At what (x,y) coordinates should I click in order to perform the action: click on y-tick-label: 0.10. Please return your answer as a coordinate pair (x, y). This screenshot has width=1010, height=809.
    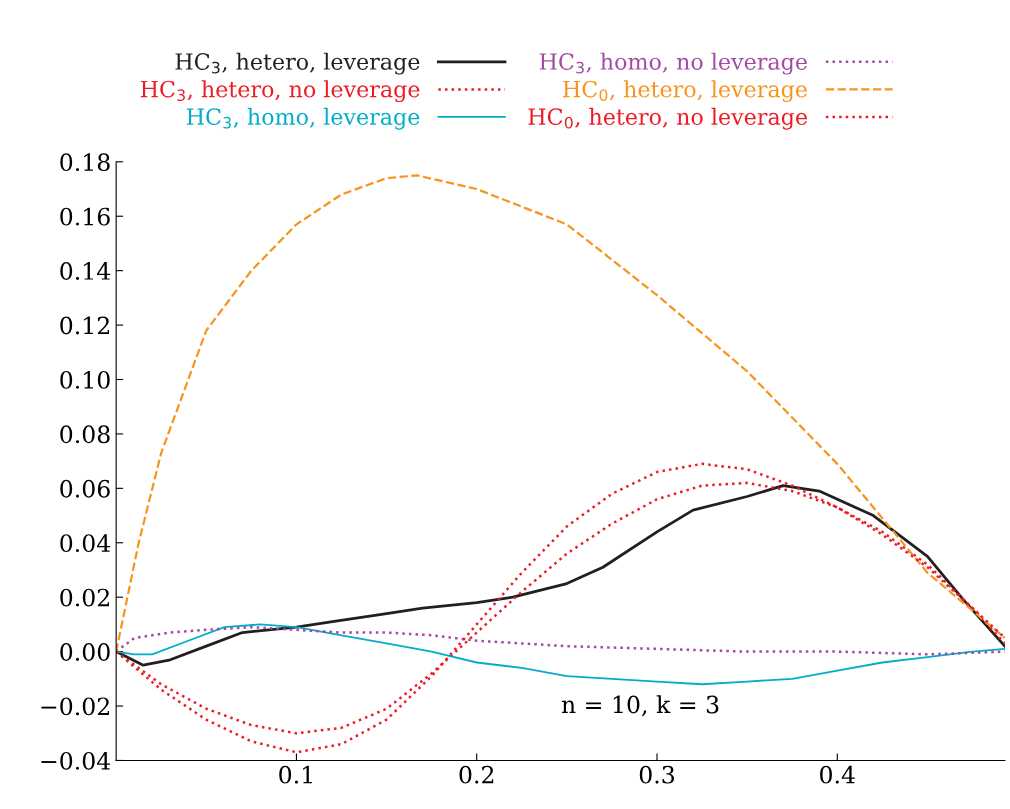
    Looking at the image, I should click on (85, 379).